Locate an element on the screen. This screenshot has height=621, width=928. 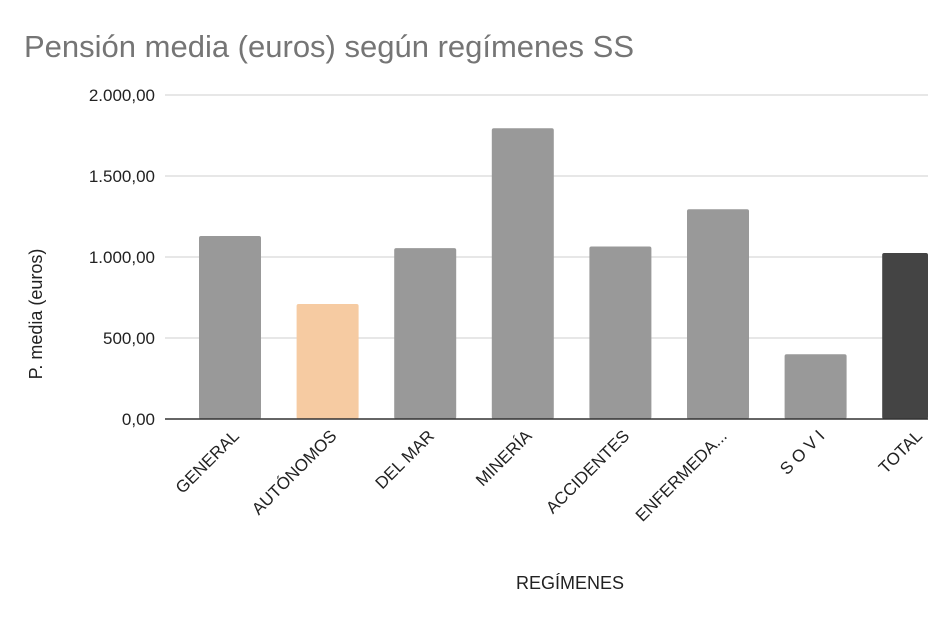
y-tick-label: 500,00 is located at coordinates (129, 338).